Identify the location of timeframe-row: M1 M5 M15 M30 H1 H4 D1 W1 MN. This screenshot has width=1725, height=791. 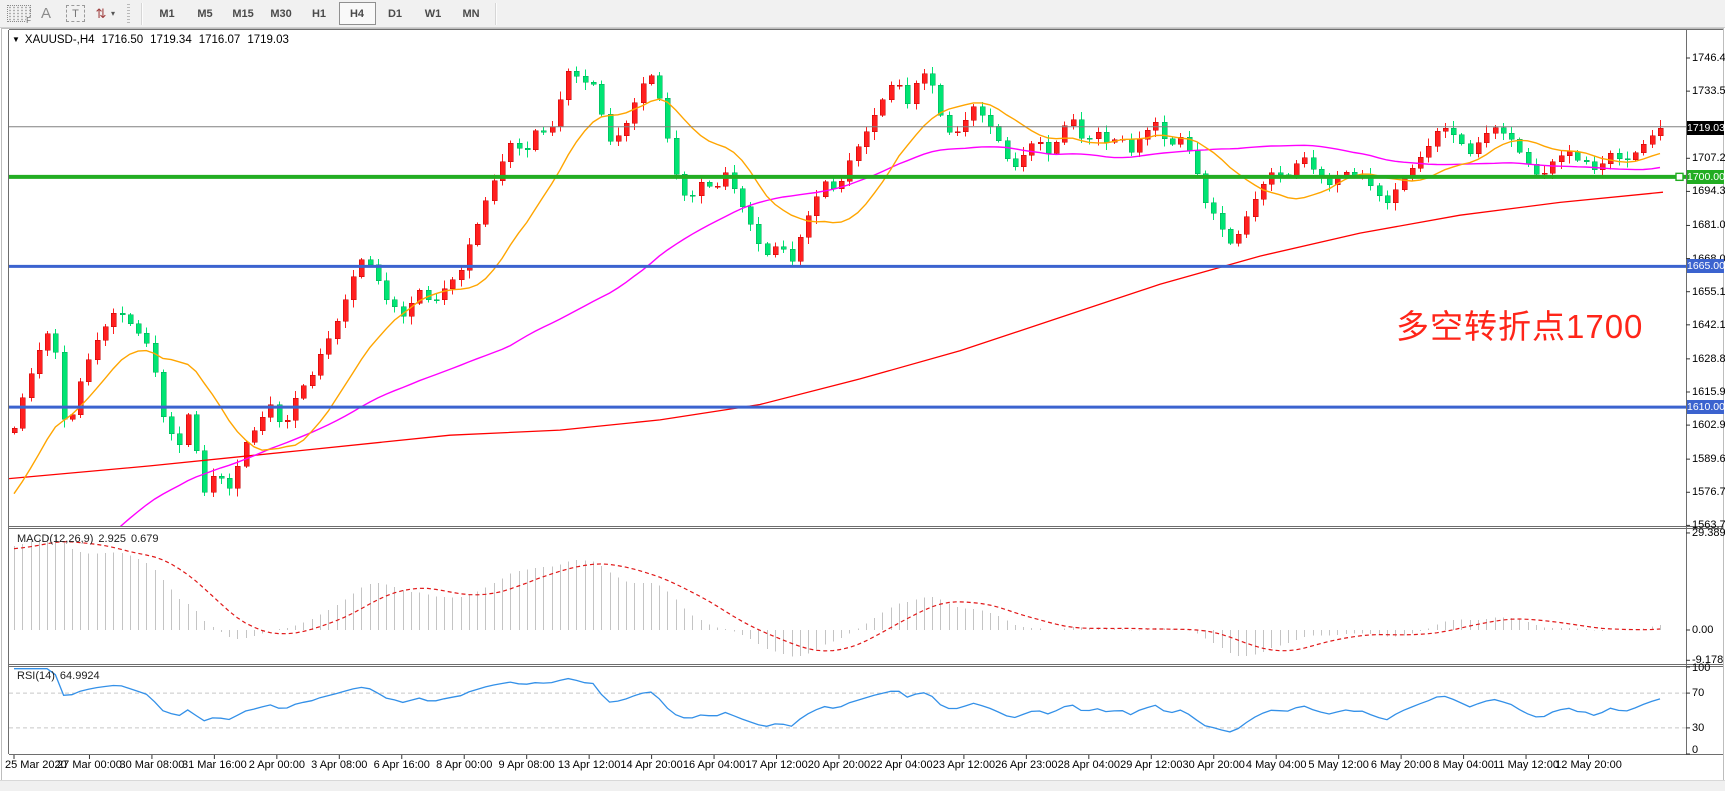
(319, 13).